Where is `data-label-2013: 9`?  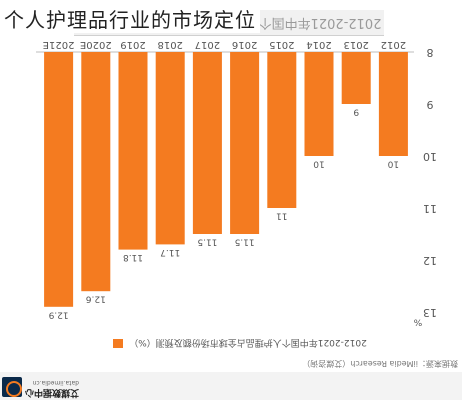 data-label-2013: 9 is located at coordinates (356, 112).